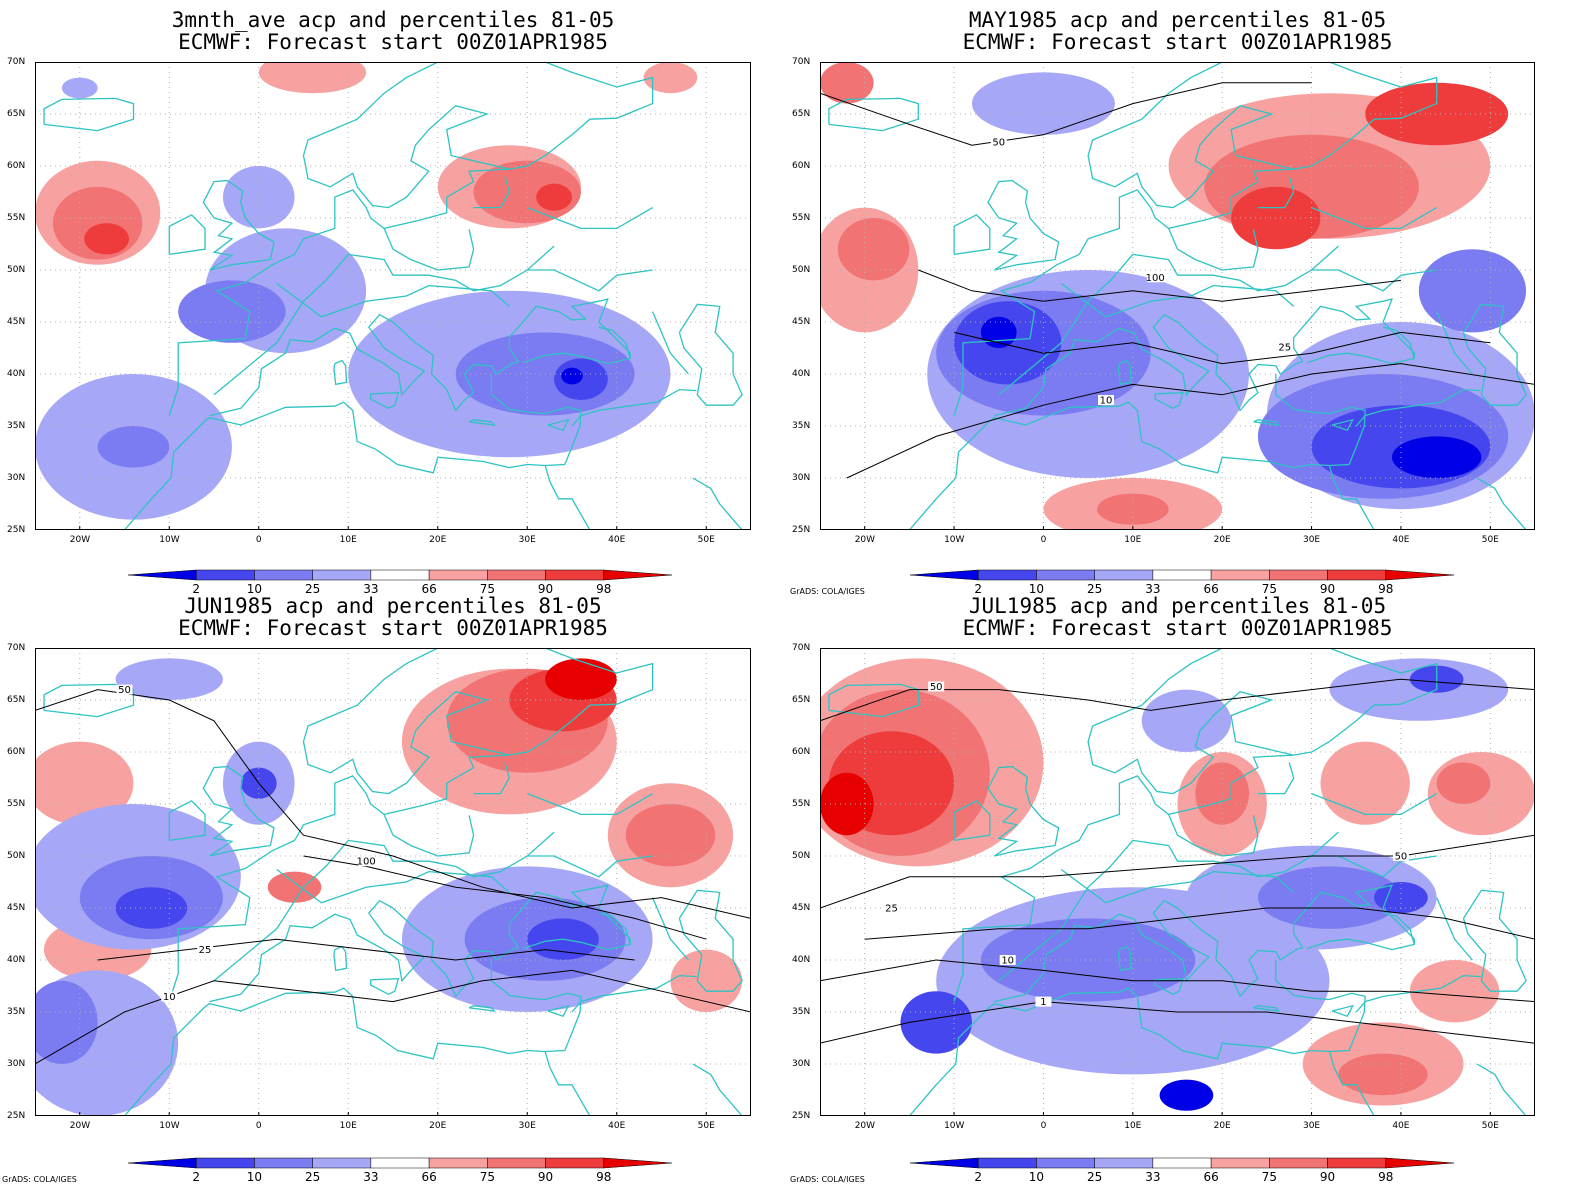 This screenshot has height=1196, width=1596. What do you see at coordinates (801, 648) in the screenshot?
I see `latitude-label: 70N` at bounding box center [801, 648].